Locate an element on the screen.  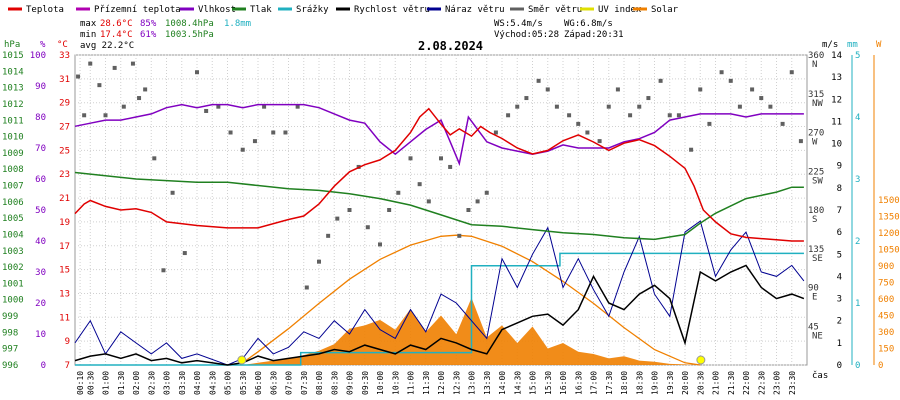
percent-tick: 80 is located at coordinates (40, 118).